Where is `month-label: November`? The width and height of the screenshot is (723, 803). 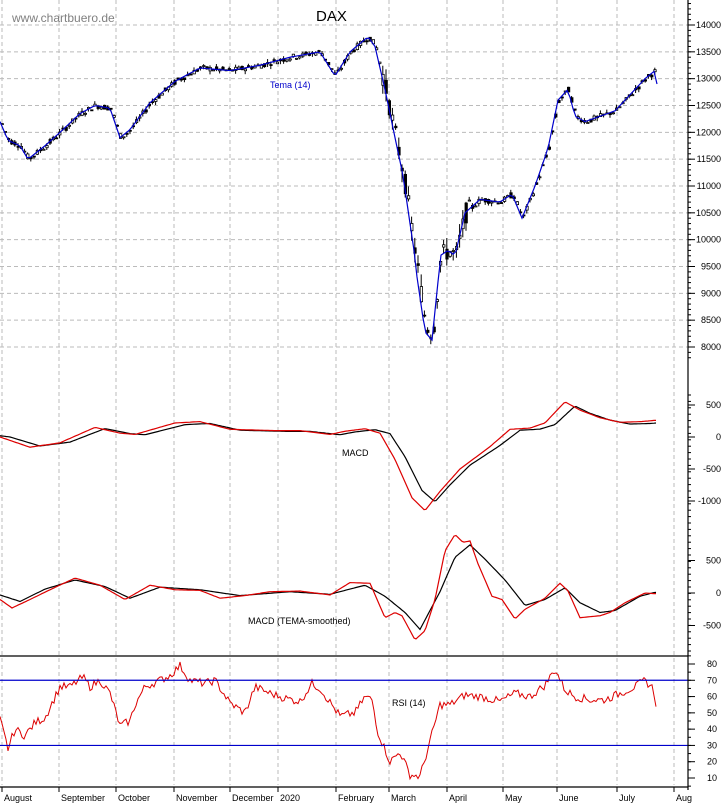 month-label: November is located at coordinates (197, 798).